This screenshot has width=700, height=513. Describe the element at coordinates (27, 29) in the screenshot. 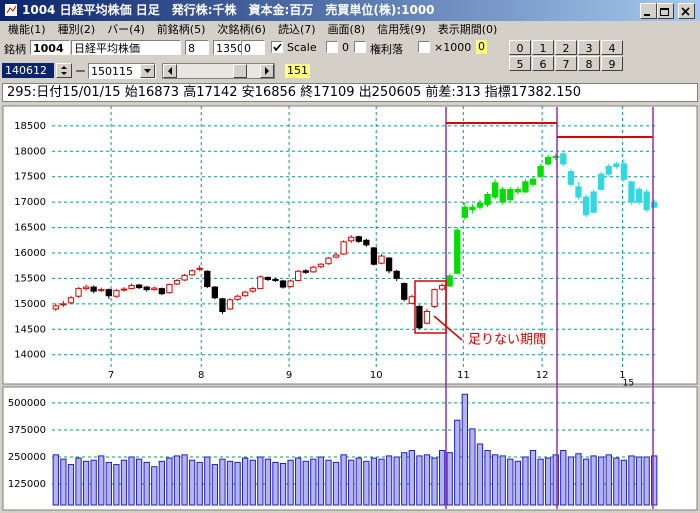

I see `menu-item: 機能(1)` at that location.